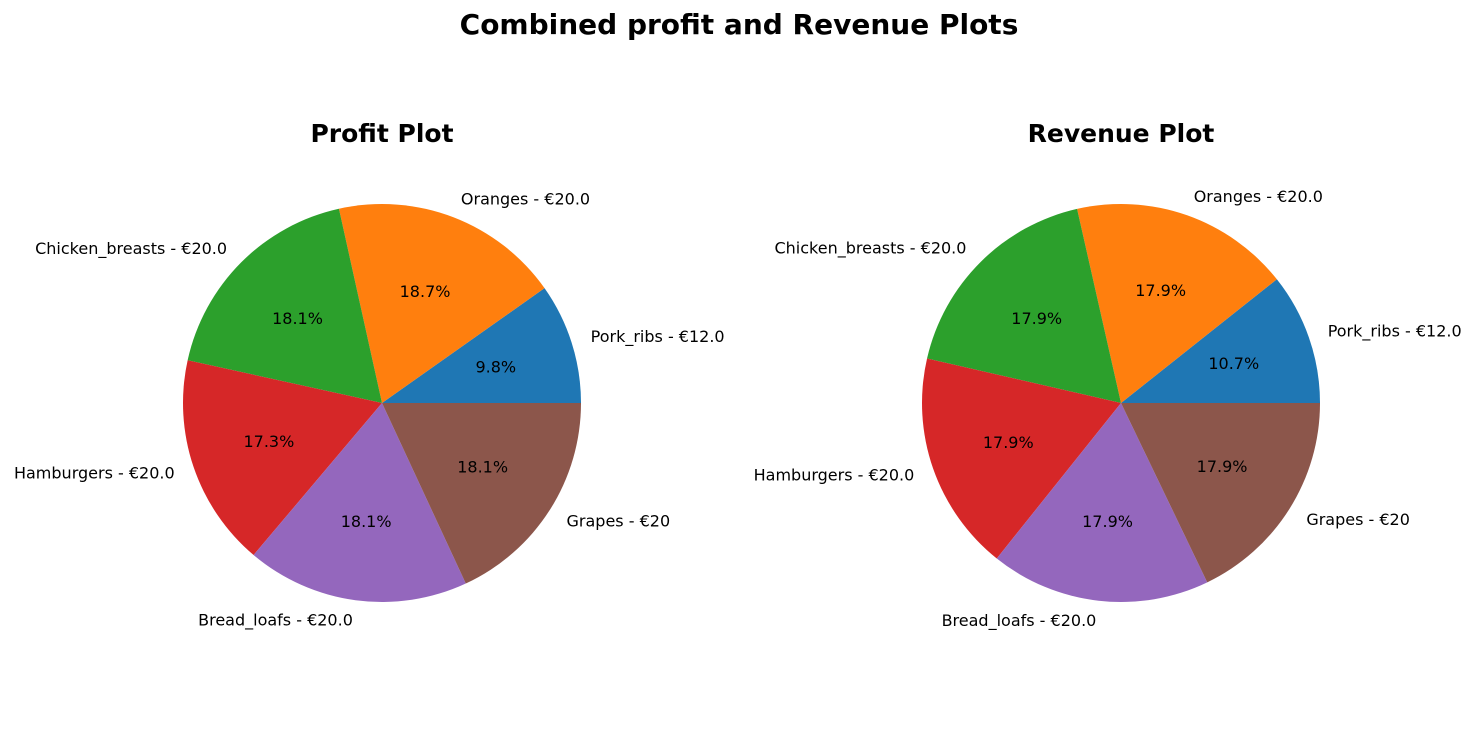 The image size is (1478, 743). What do you see at coordinates (1021, 458) in the screenshot?
I see `revenue-slice-hamburgers` at bounding box center [1021, 458].